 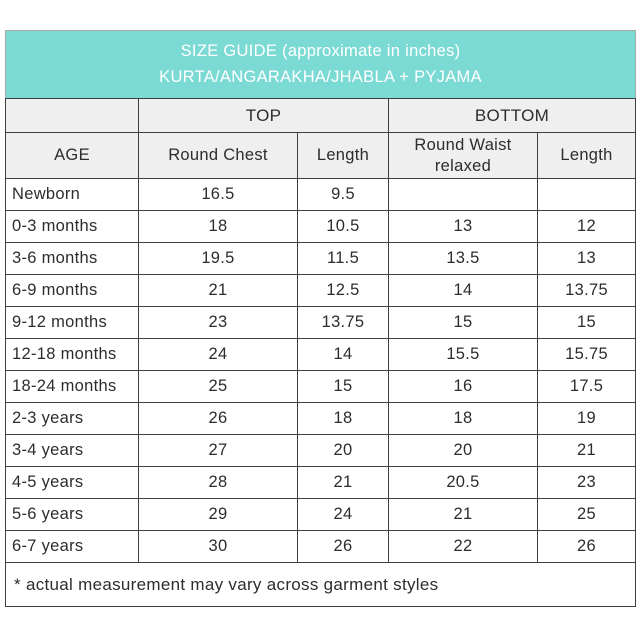 I want to click on measurement-cell: 13.5, so click(x=463, y=259).